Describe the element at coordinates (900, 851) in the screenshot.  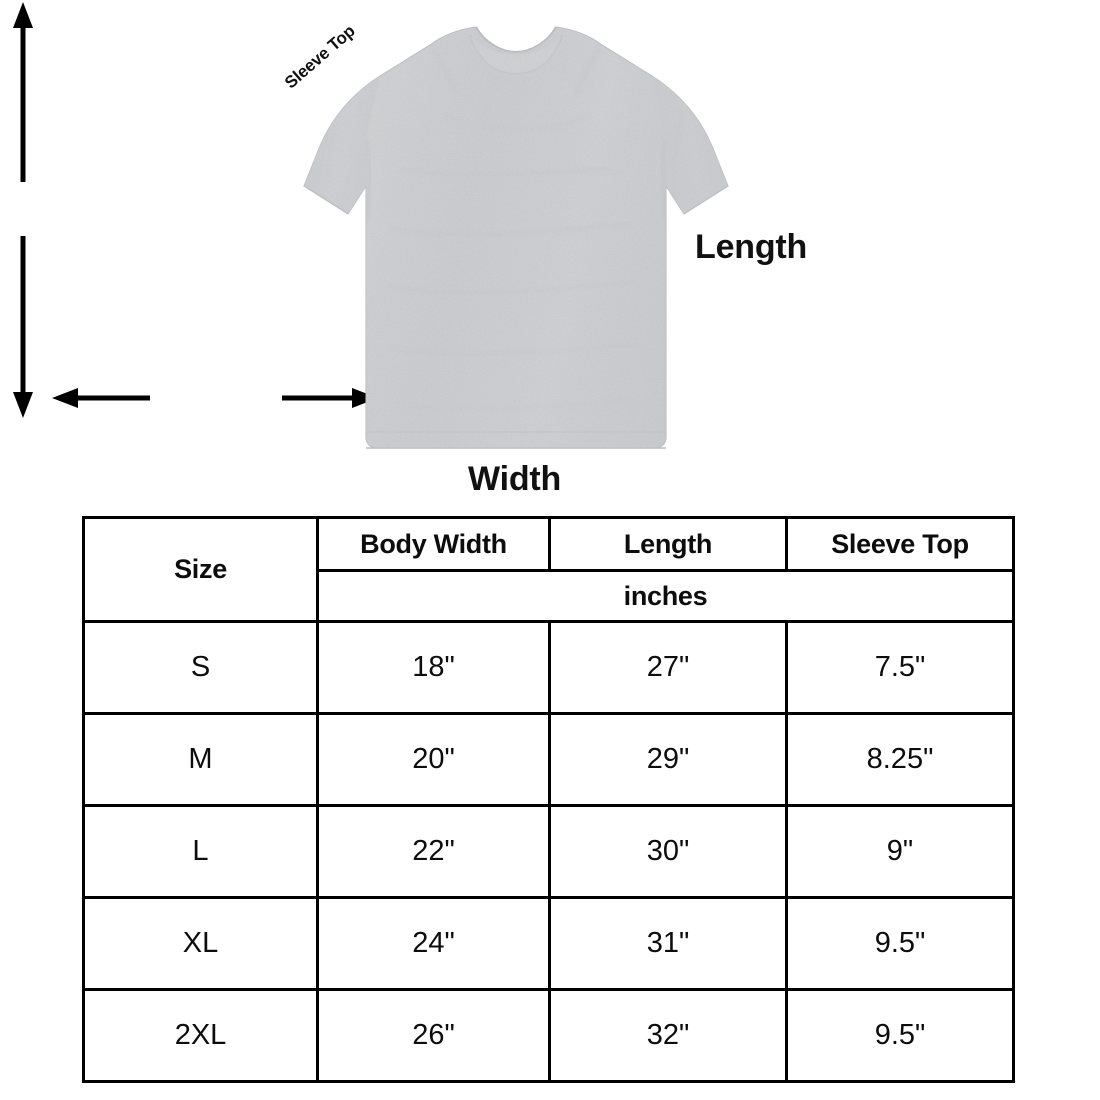
I see `cell-sleeve-top: 9"` at that location.